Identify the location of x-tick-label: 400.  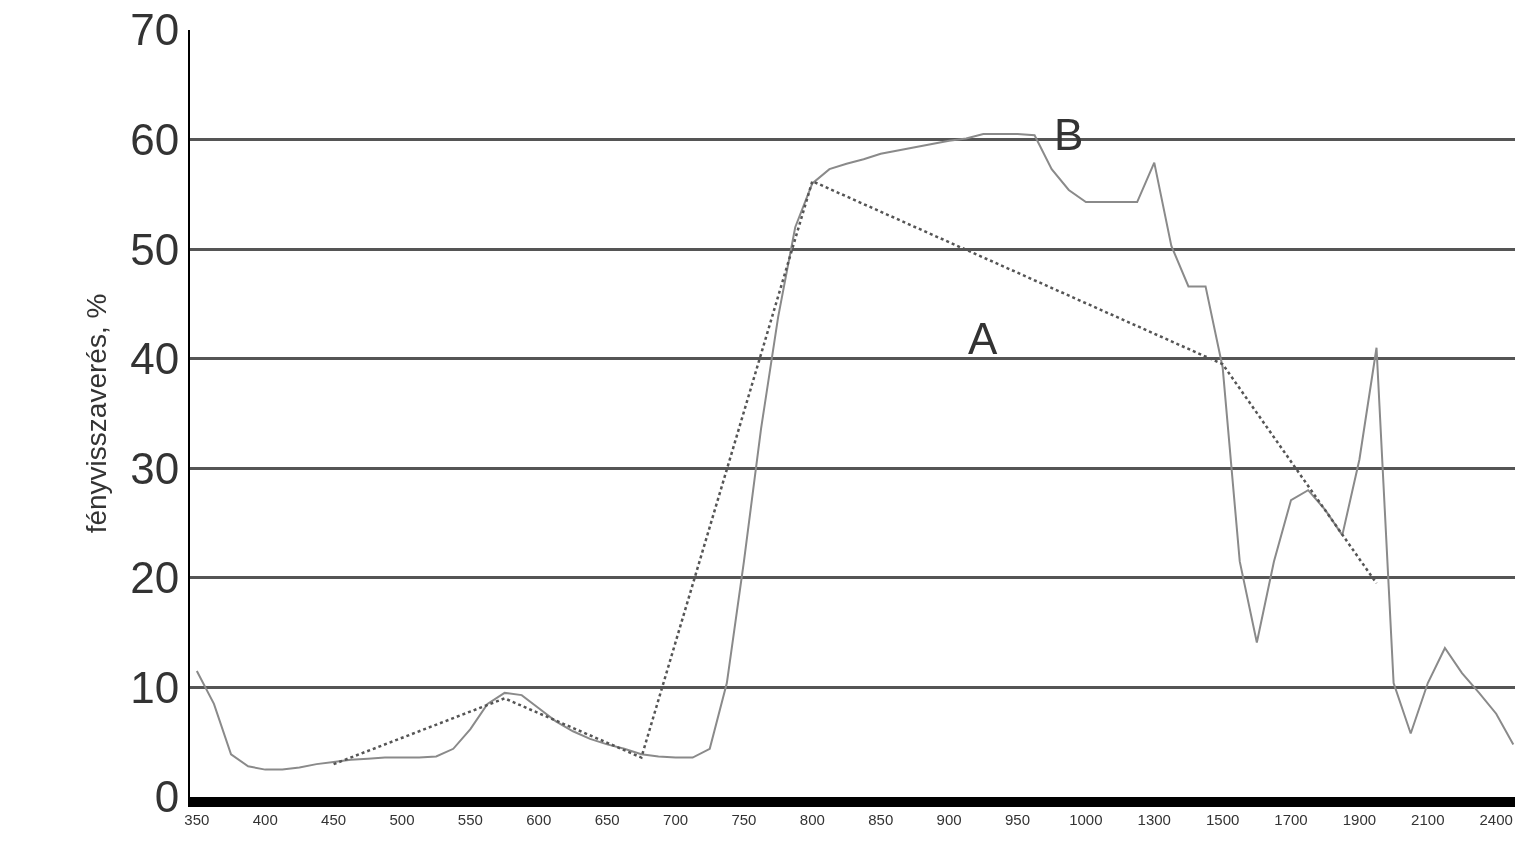
(265, 819).